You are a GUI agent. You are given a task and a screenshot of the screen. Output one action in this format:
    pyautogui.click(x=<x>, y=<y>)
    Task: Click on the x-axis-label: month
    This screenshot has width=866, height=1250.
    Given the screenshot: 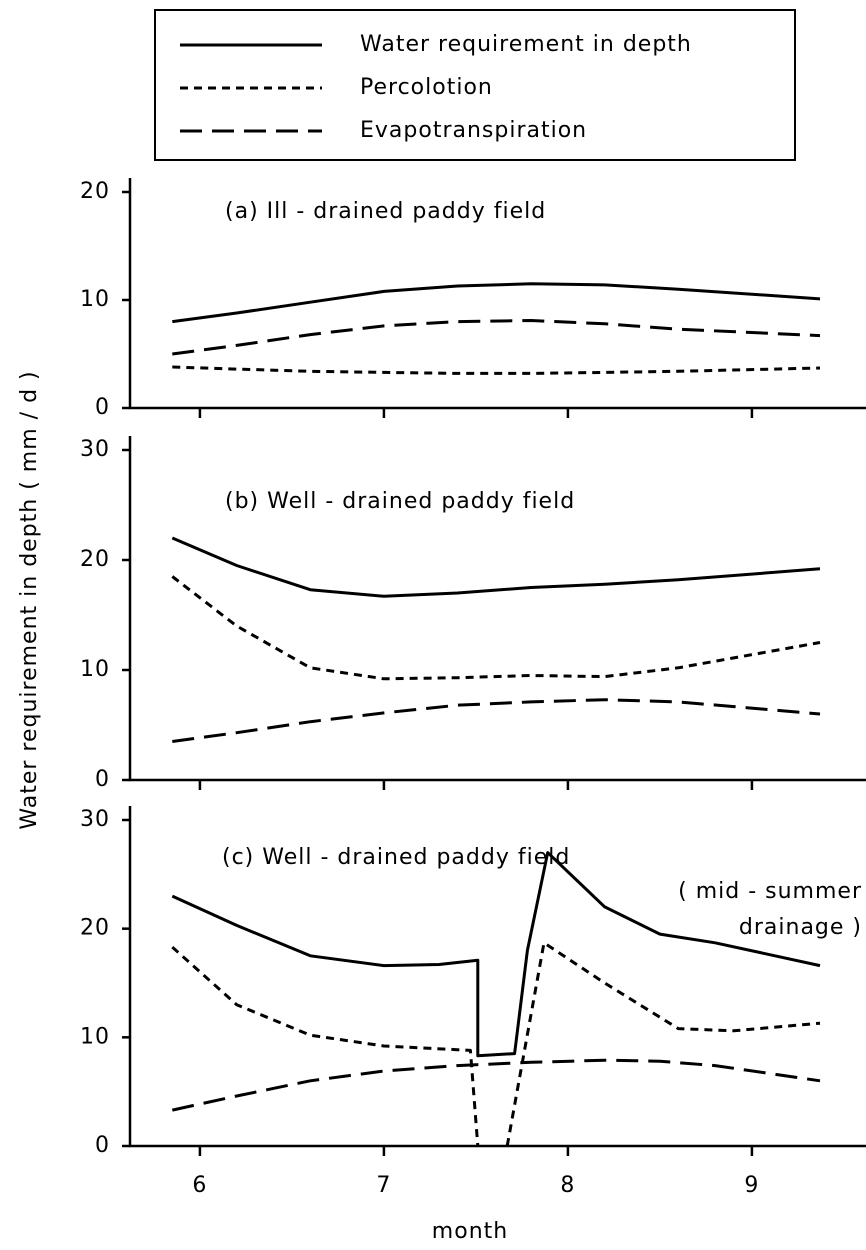 What is the action you would take?
    pyautogui.click(x=470, y=1231)
    